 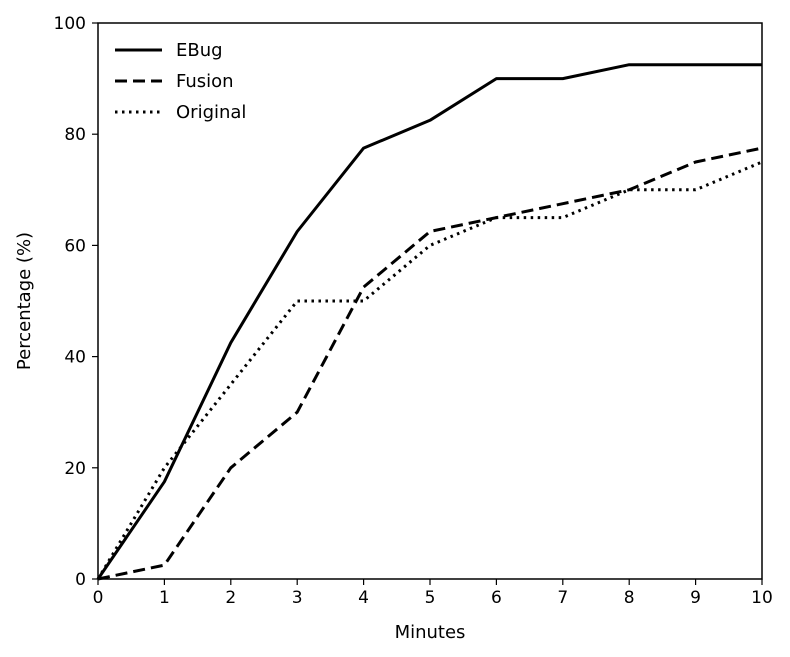 I want to click on x-tick-label: 1, so click(x=164, y=598).